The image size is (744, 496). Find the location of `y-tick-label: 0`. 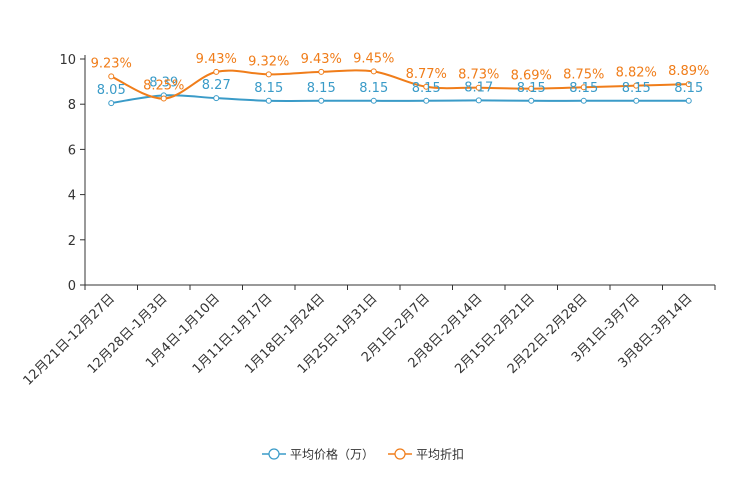

y-tick-label: 0 is located at coordinates (72, 286).